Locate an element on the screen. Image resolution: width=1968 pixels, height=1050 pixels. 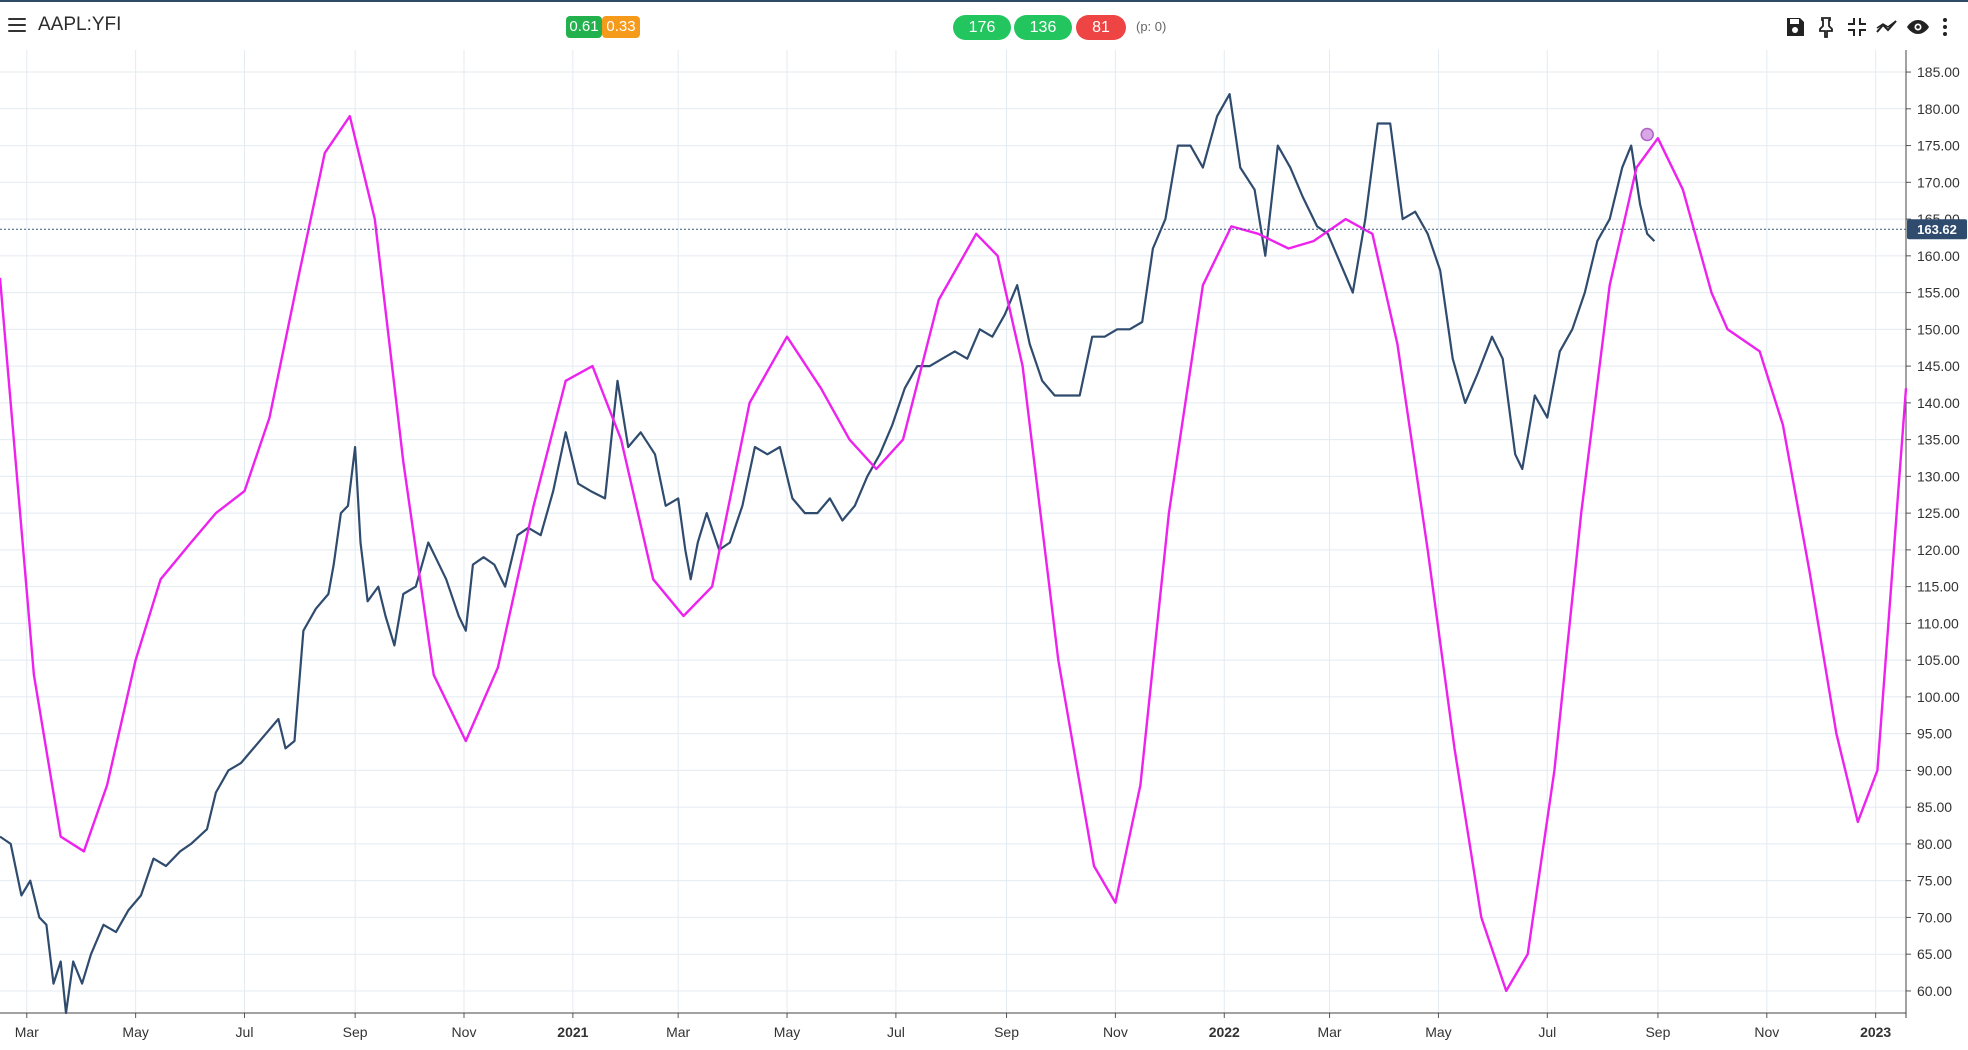
chart-header: AAPL:YFI 0.61 0.33 176 136 81 (p: 0) is located at coordinates (984, 25).